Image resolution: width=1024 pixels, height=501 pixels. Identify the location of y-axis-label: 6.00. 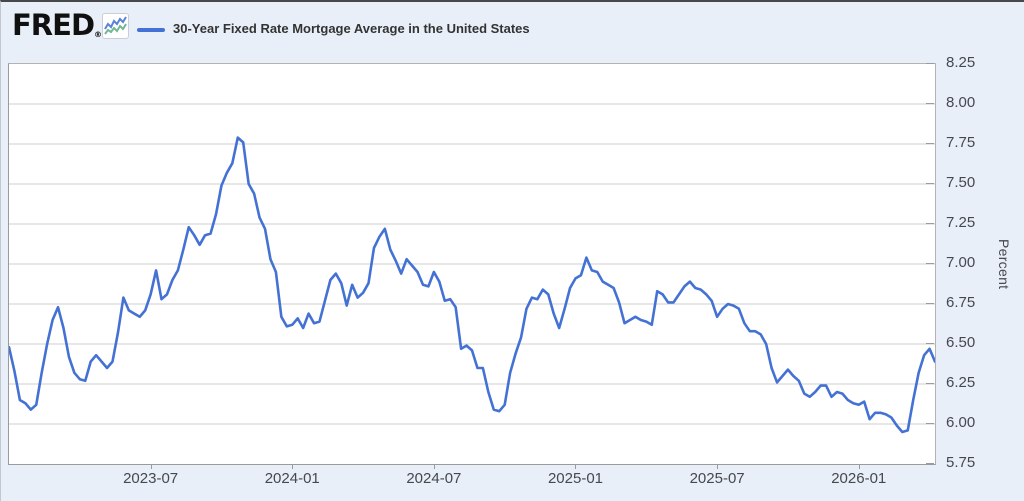
(961, 422).